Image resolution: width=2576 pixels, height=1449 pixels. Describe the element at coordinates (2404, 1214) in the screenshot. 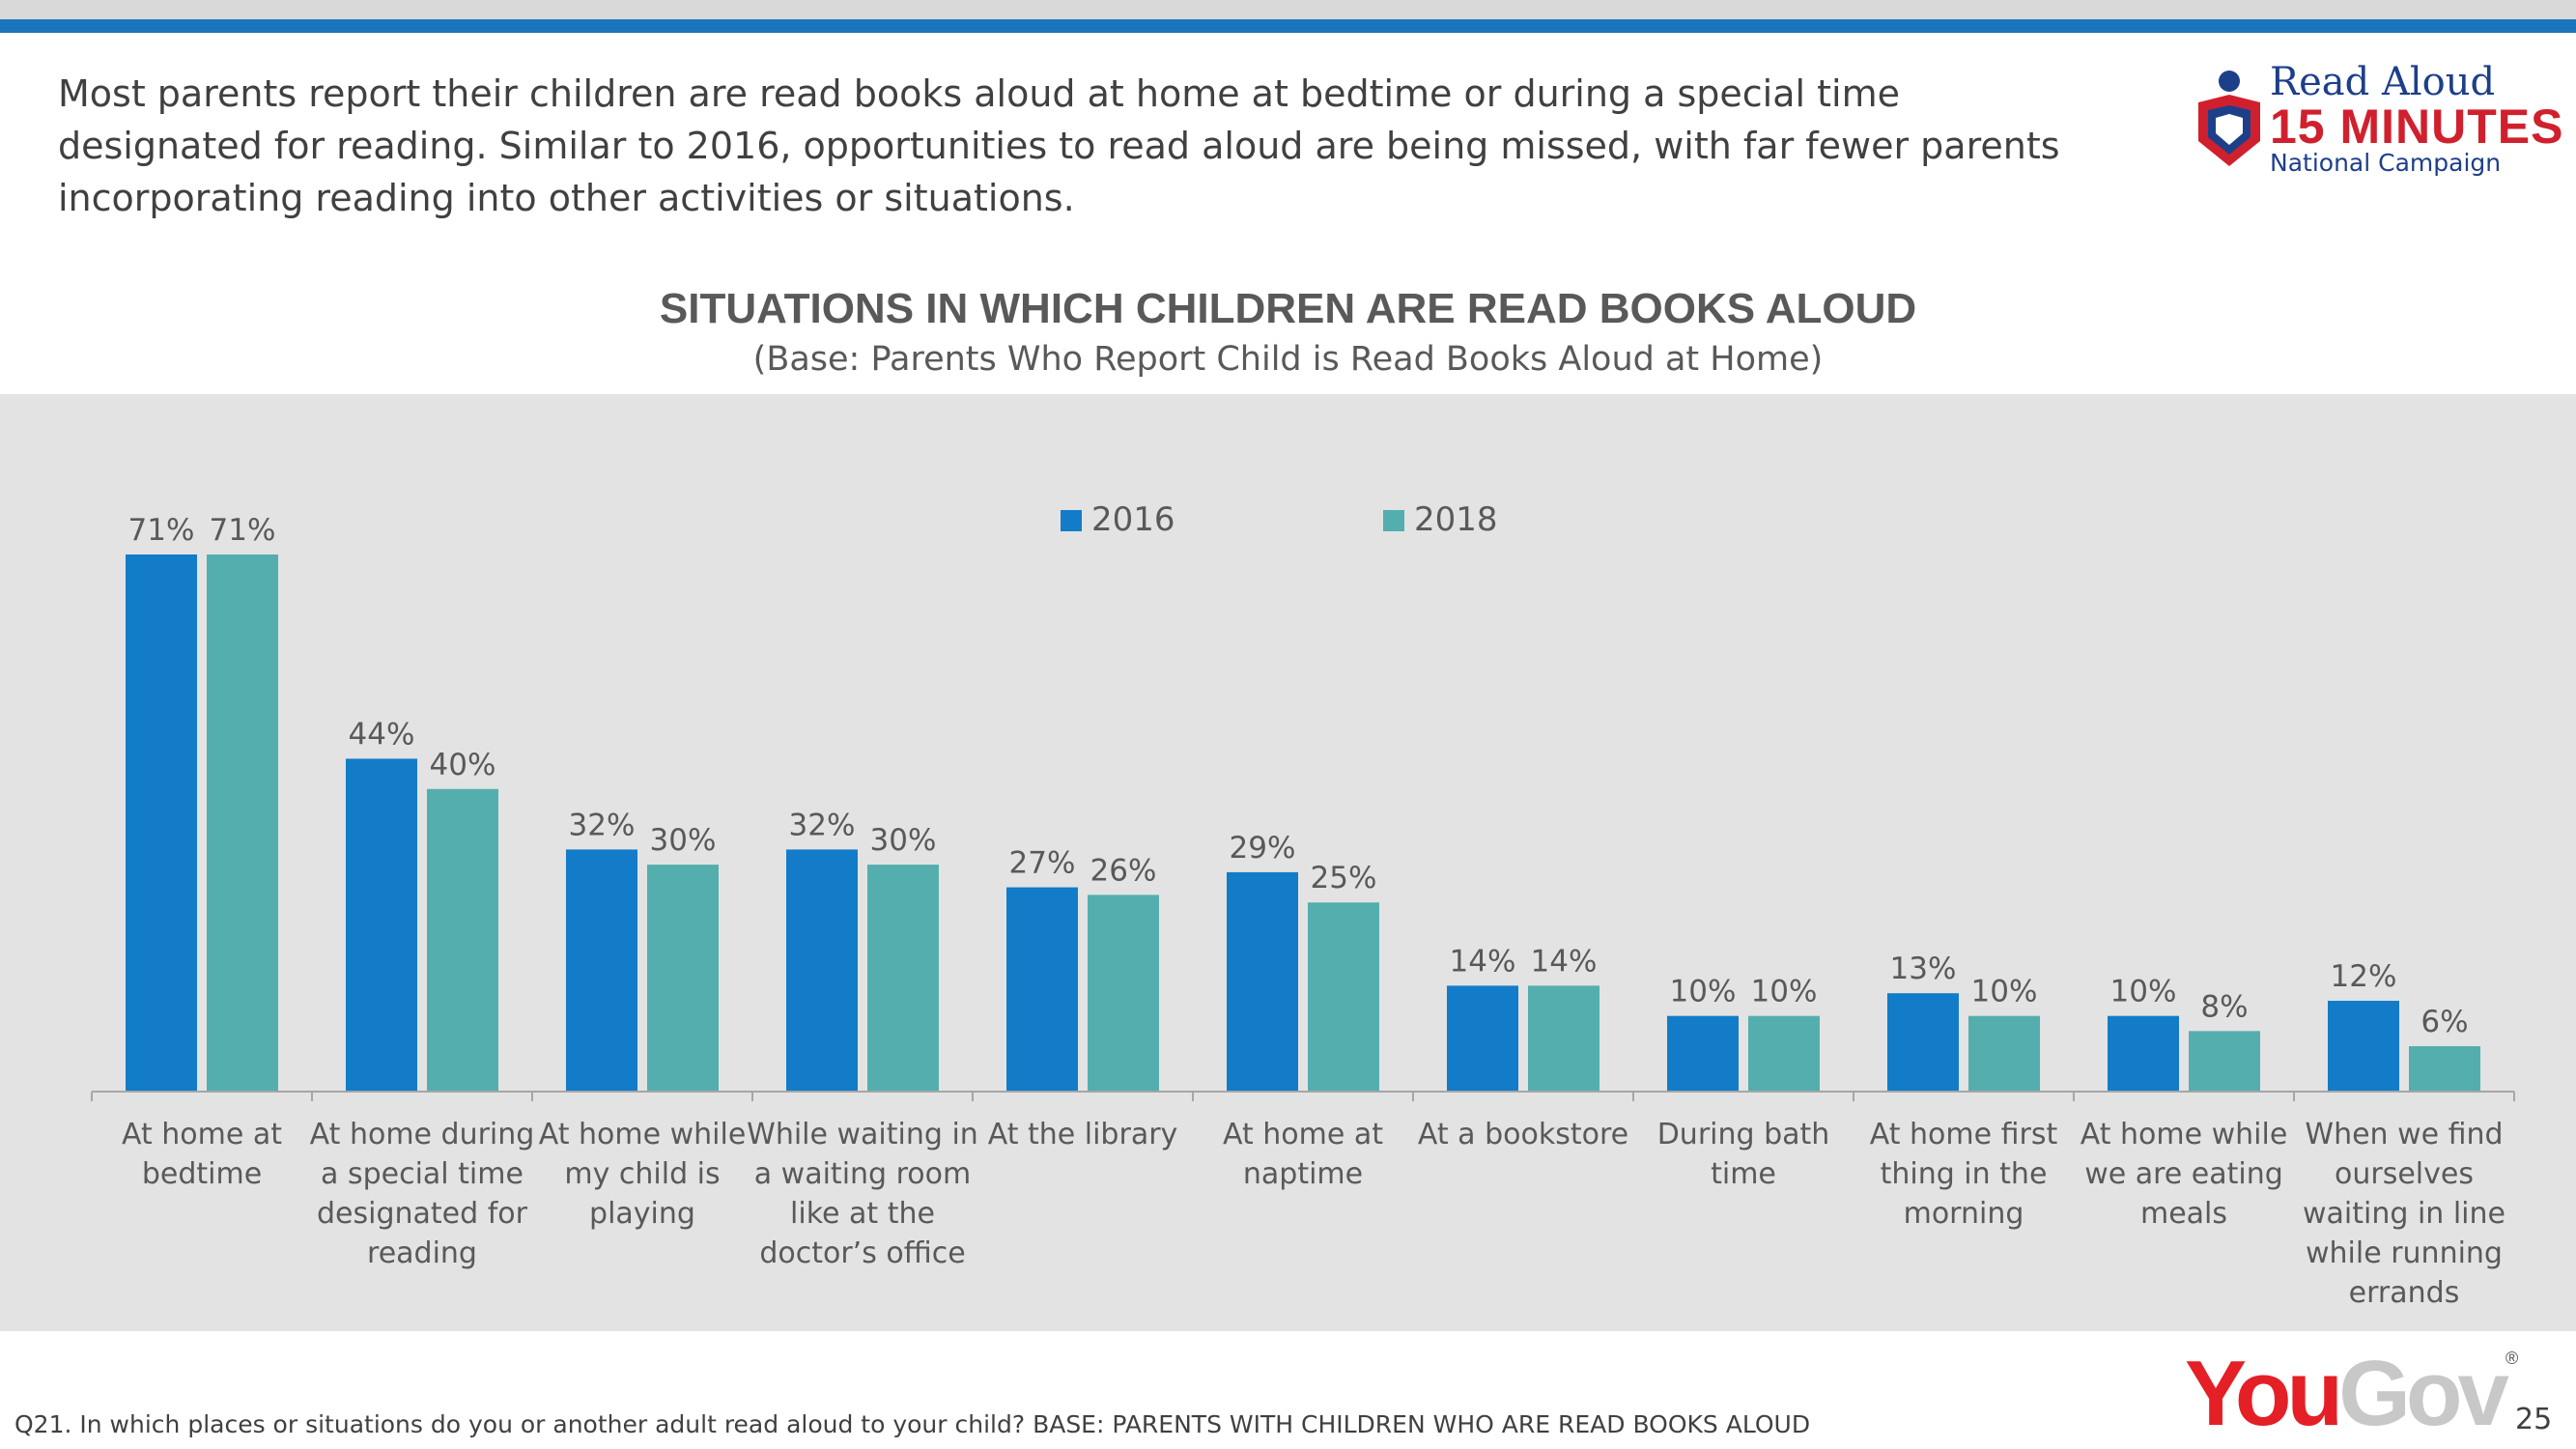

I see `category-label-11-line-3: waiting in line` at that location.